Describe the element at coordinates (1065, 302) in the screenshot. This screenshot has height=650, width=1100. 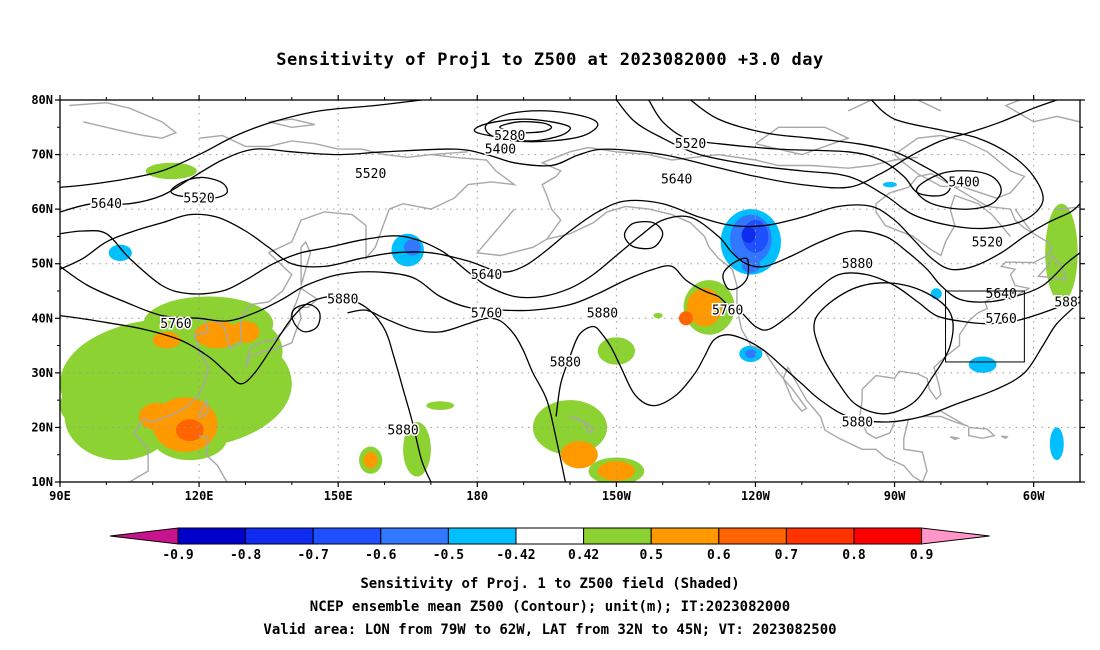
I see `contour-label: 588` at that location.